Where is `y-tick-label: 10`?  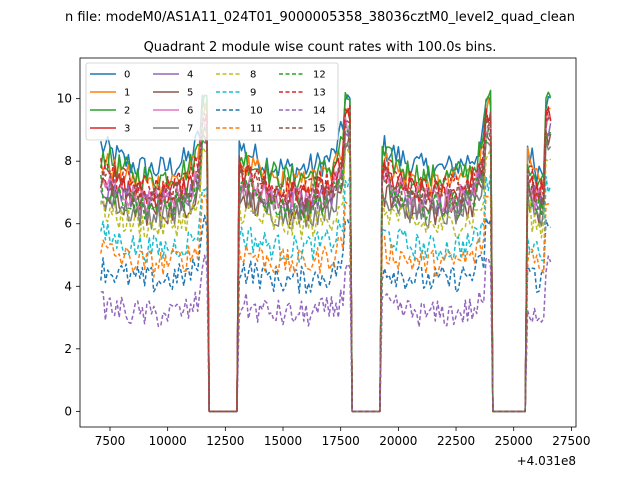
y-tick-label: 10 is located at coordinates (64, 99).